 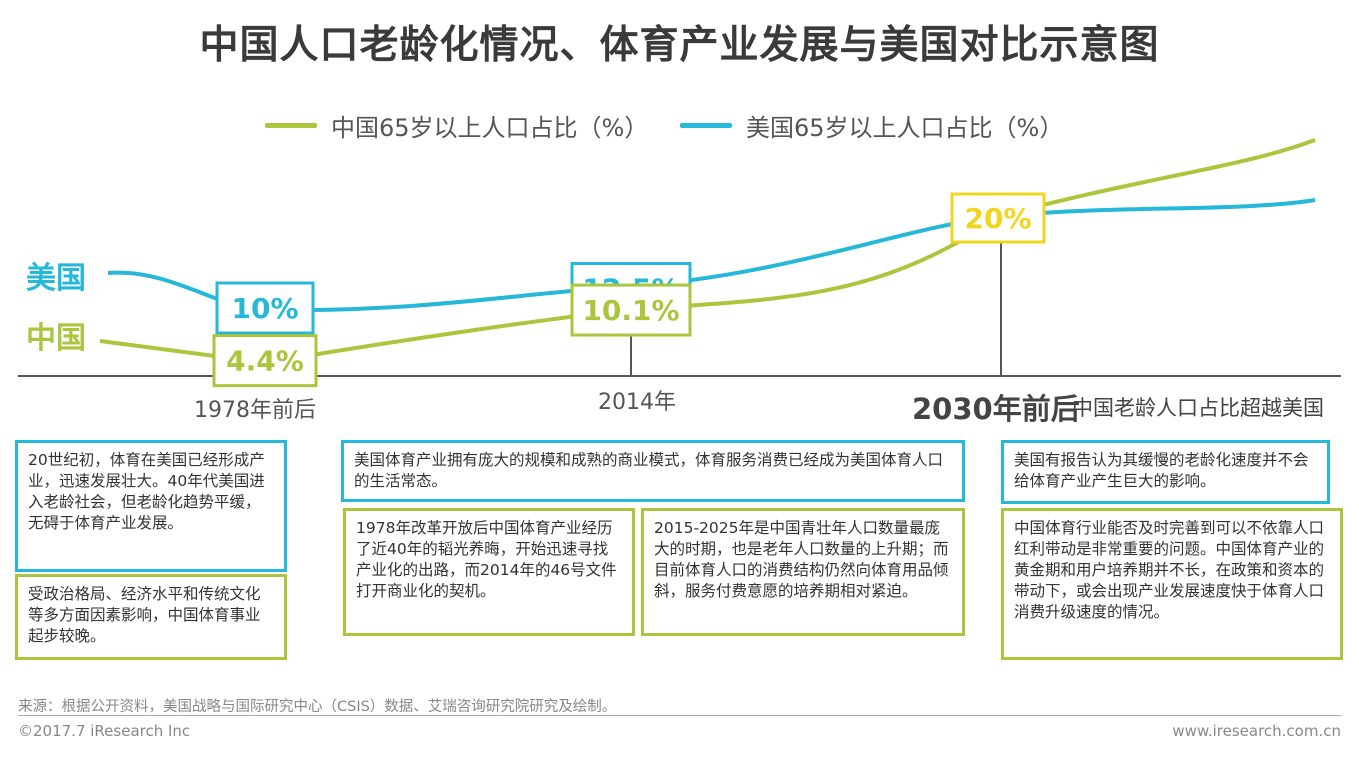 I want to click on legend-item-china: 中国65岁以上人口占比（%）, so click(x=456, y=125).